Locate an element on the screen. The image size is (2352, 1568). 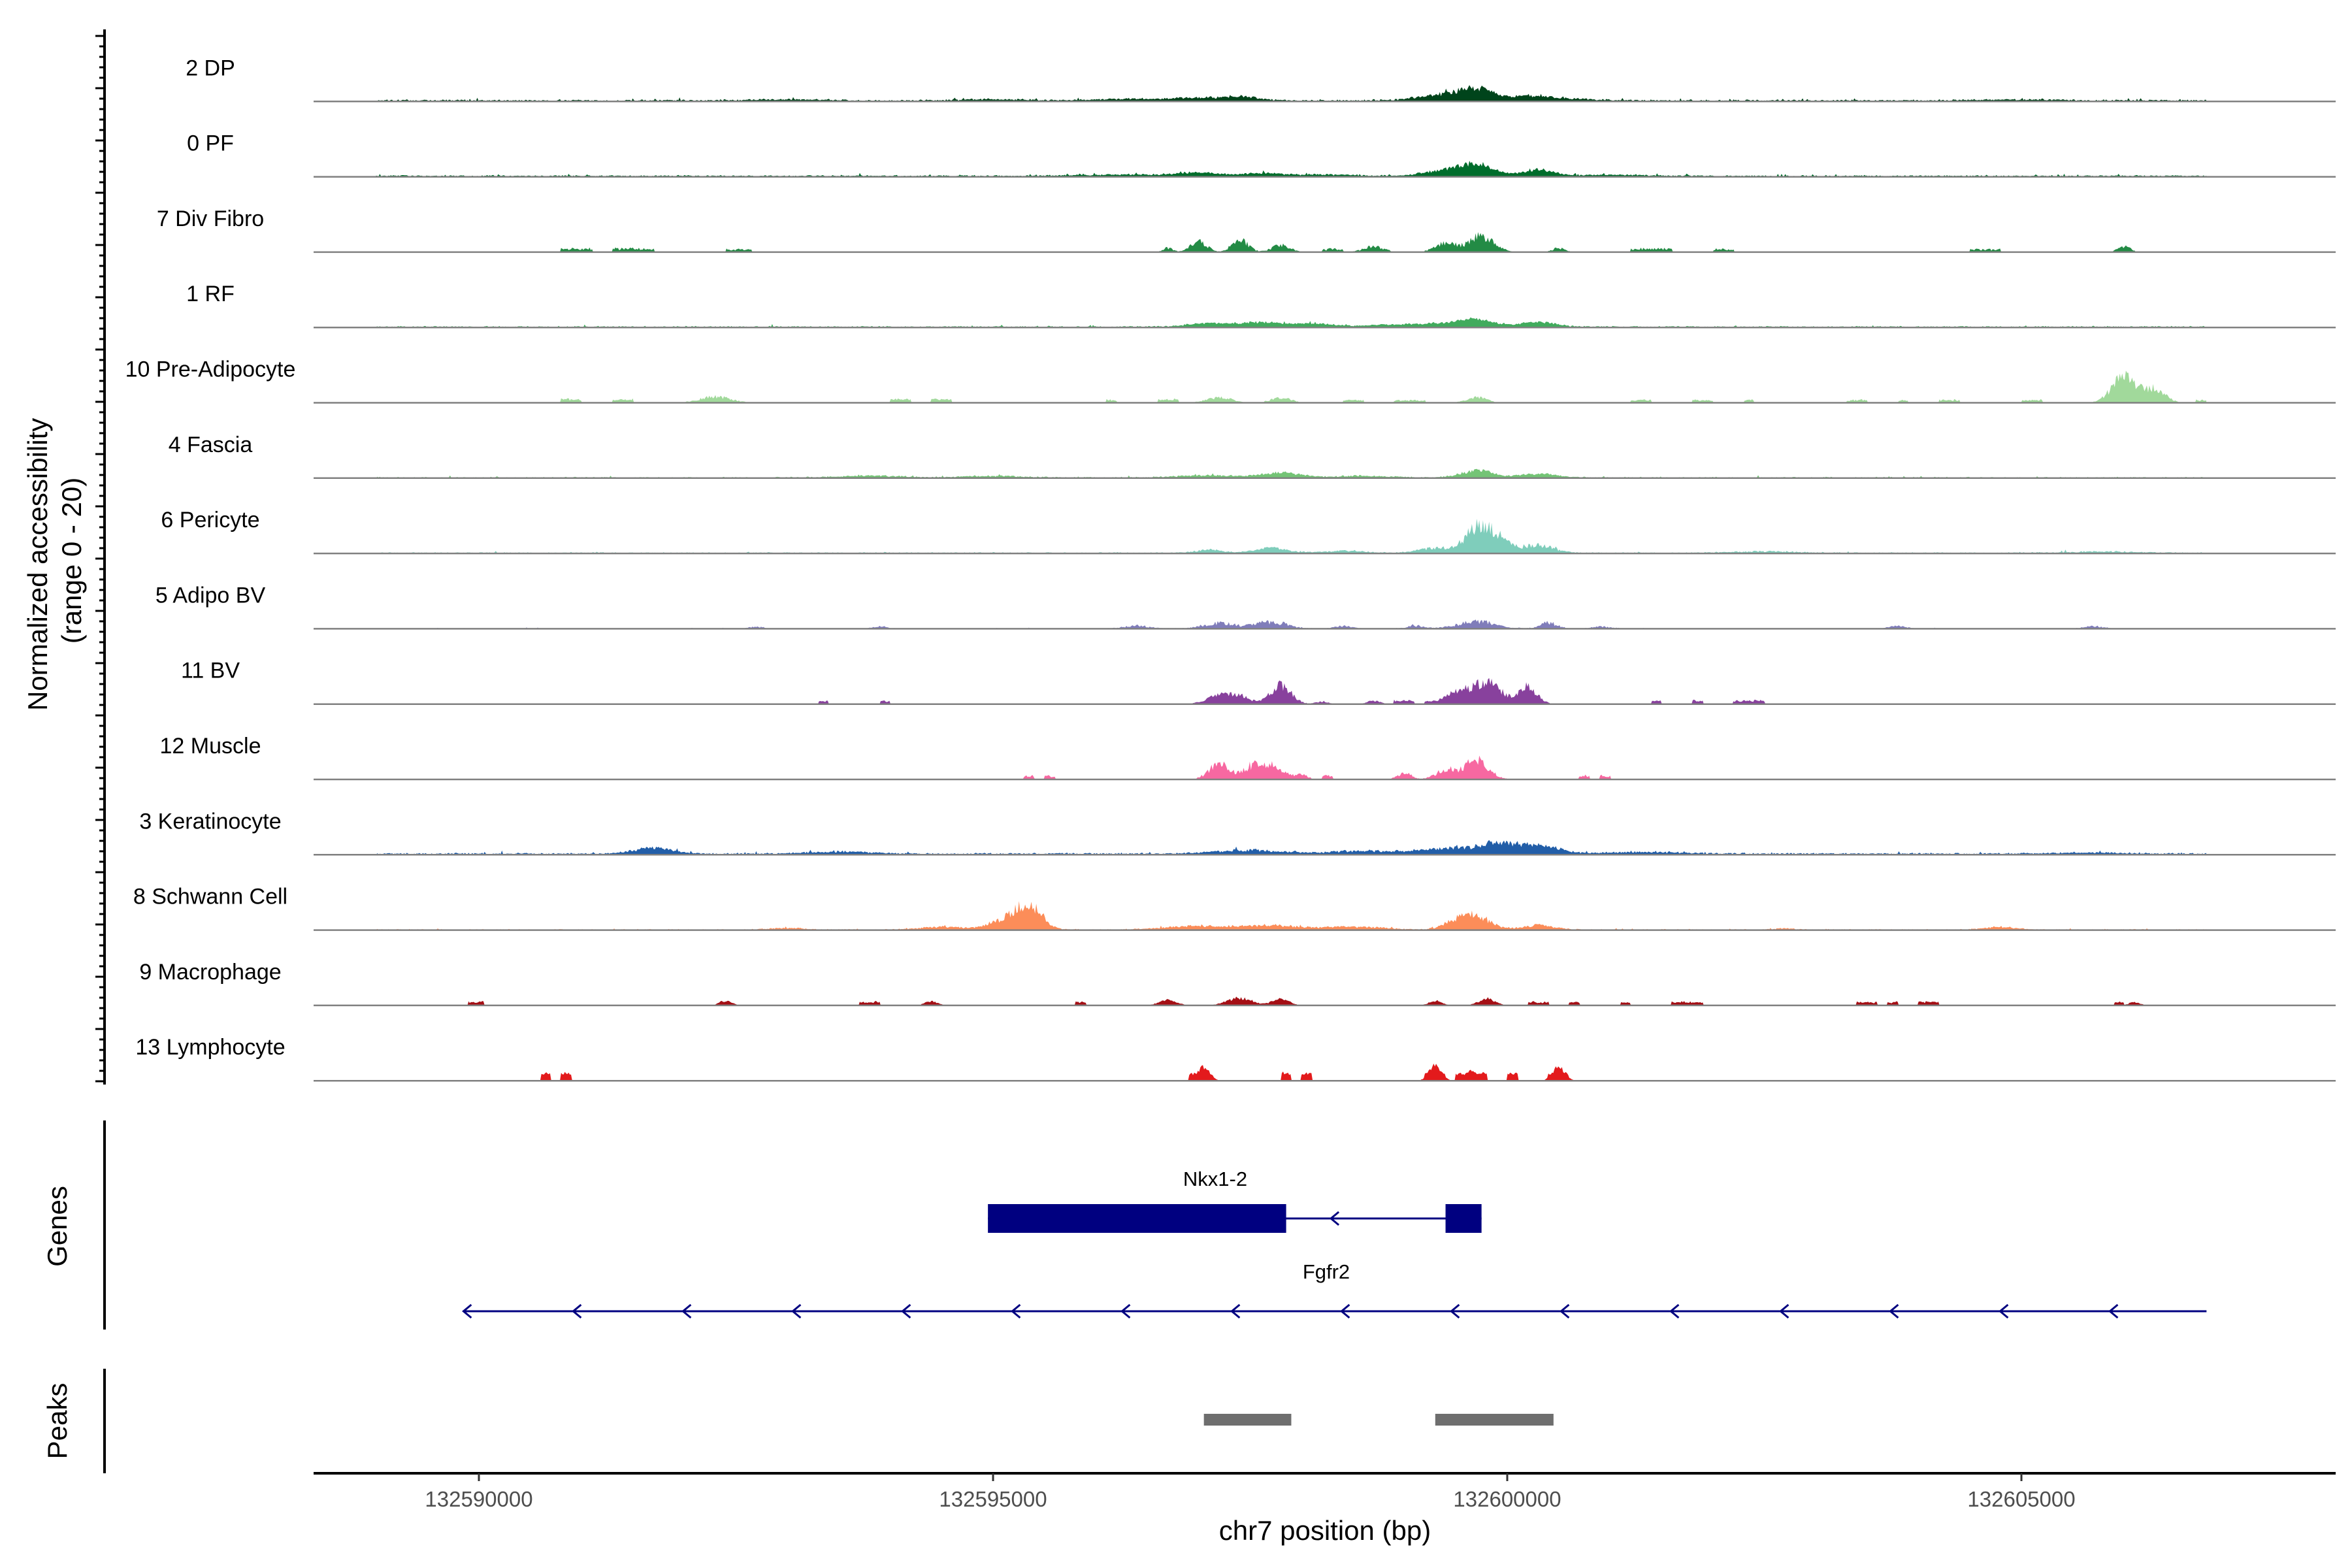
x-axis-ticks: 132590000 132595000 132600000 132605000 is located at coordinates (1250, 1492).